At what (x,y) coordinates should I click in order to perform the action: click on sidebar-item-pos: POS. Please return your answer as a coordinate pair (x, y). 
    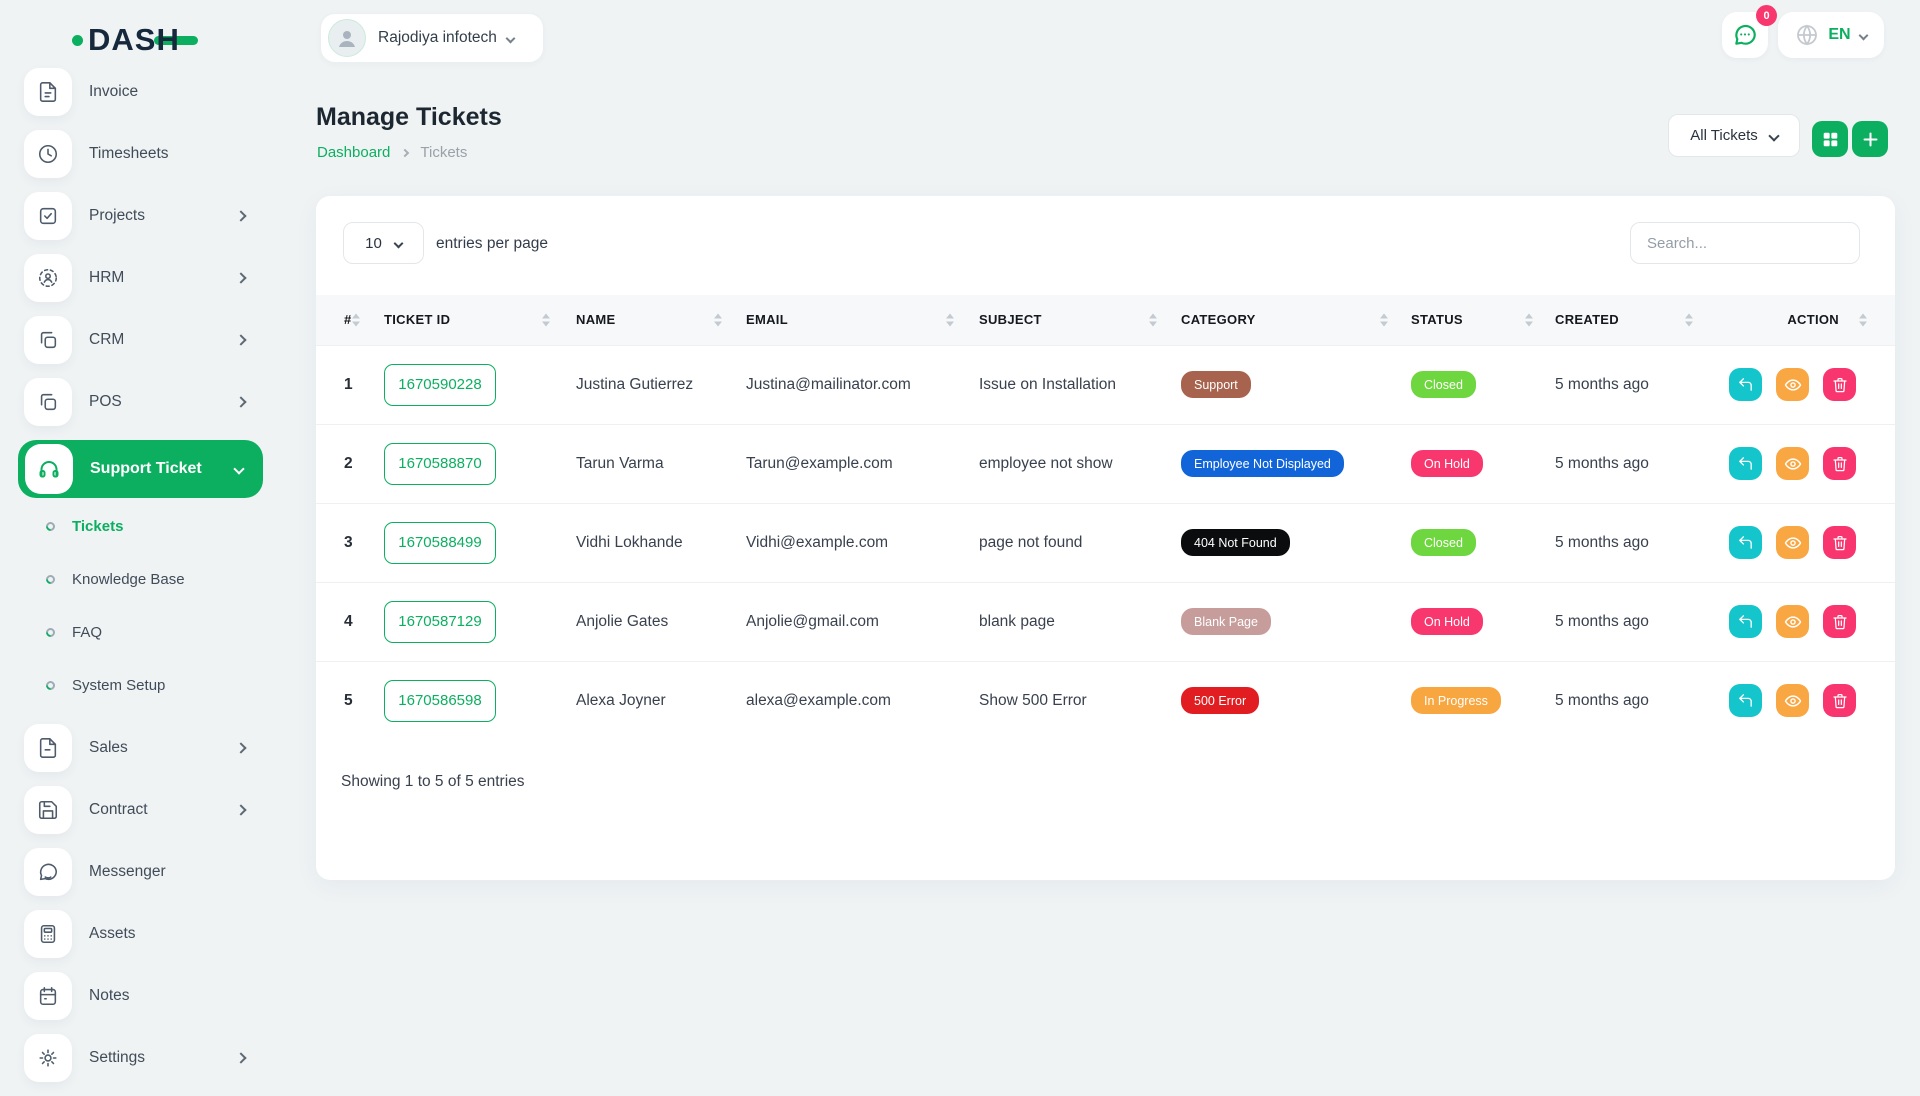
    Looking at the image, I should click on (137, 402).